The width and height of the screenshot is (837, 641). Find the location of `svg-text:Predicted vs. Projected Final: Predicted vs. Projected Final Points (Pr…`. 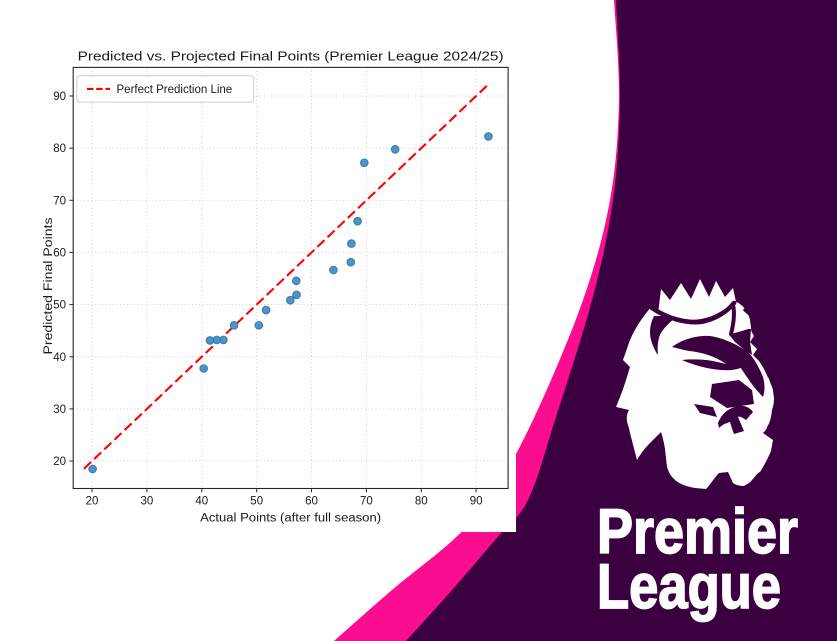

svg-text:Predicted vs. Projected Final: Predicted vs. Projected Final Points (Pr… is located at coordinates (291, 56).